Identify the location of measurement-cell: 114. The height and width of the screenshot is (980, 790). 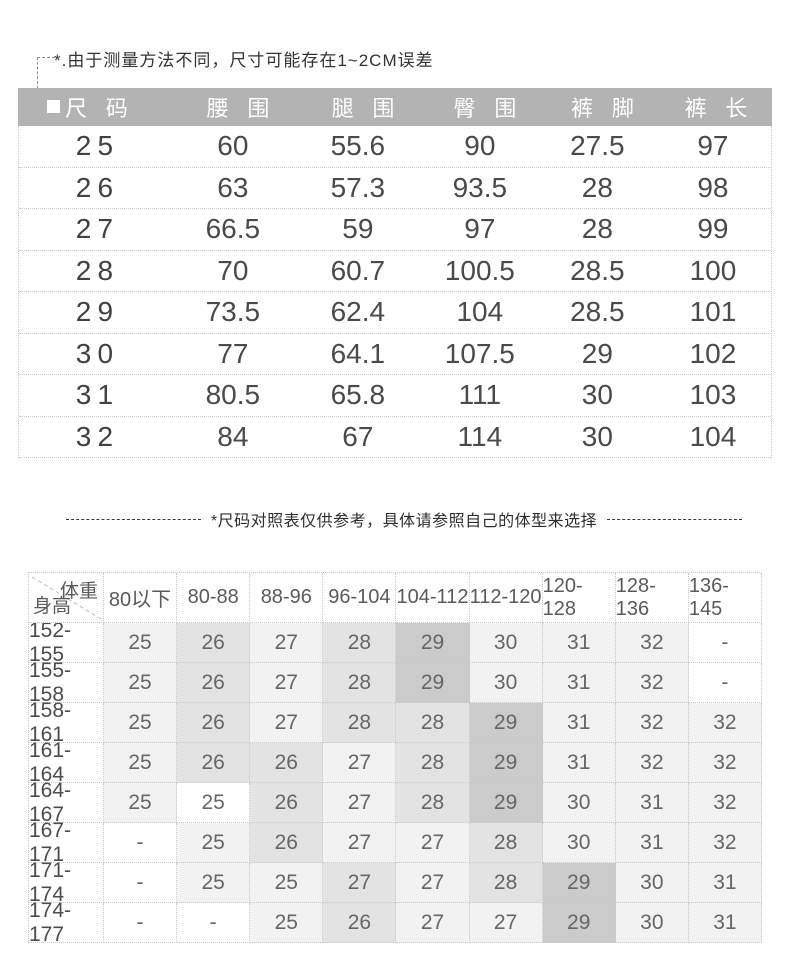
(480, 436).